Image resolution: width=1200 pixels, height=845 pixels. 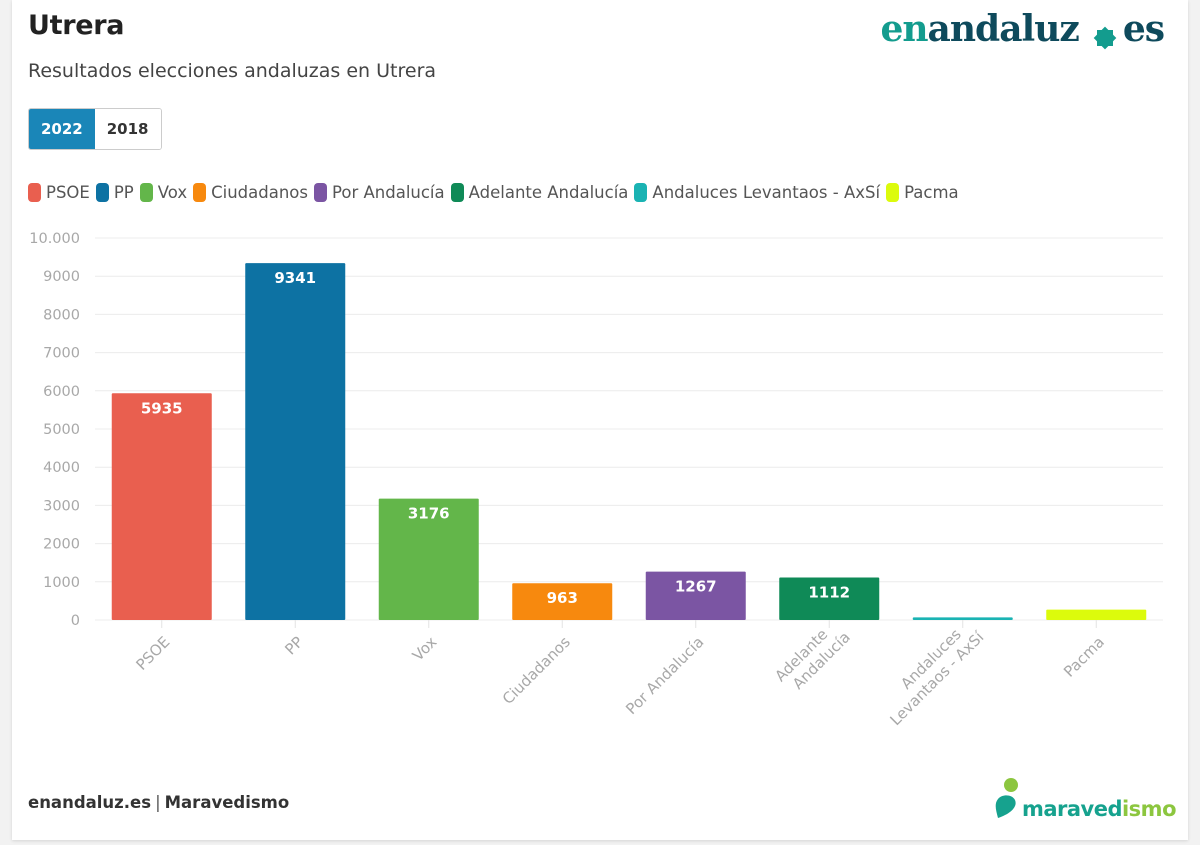 What do you see at coordinates (1105, 33) in the screenshot?
I see `star-icon` at bounding box center [1105, 33].